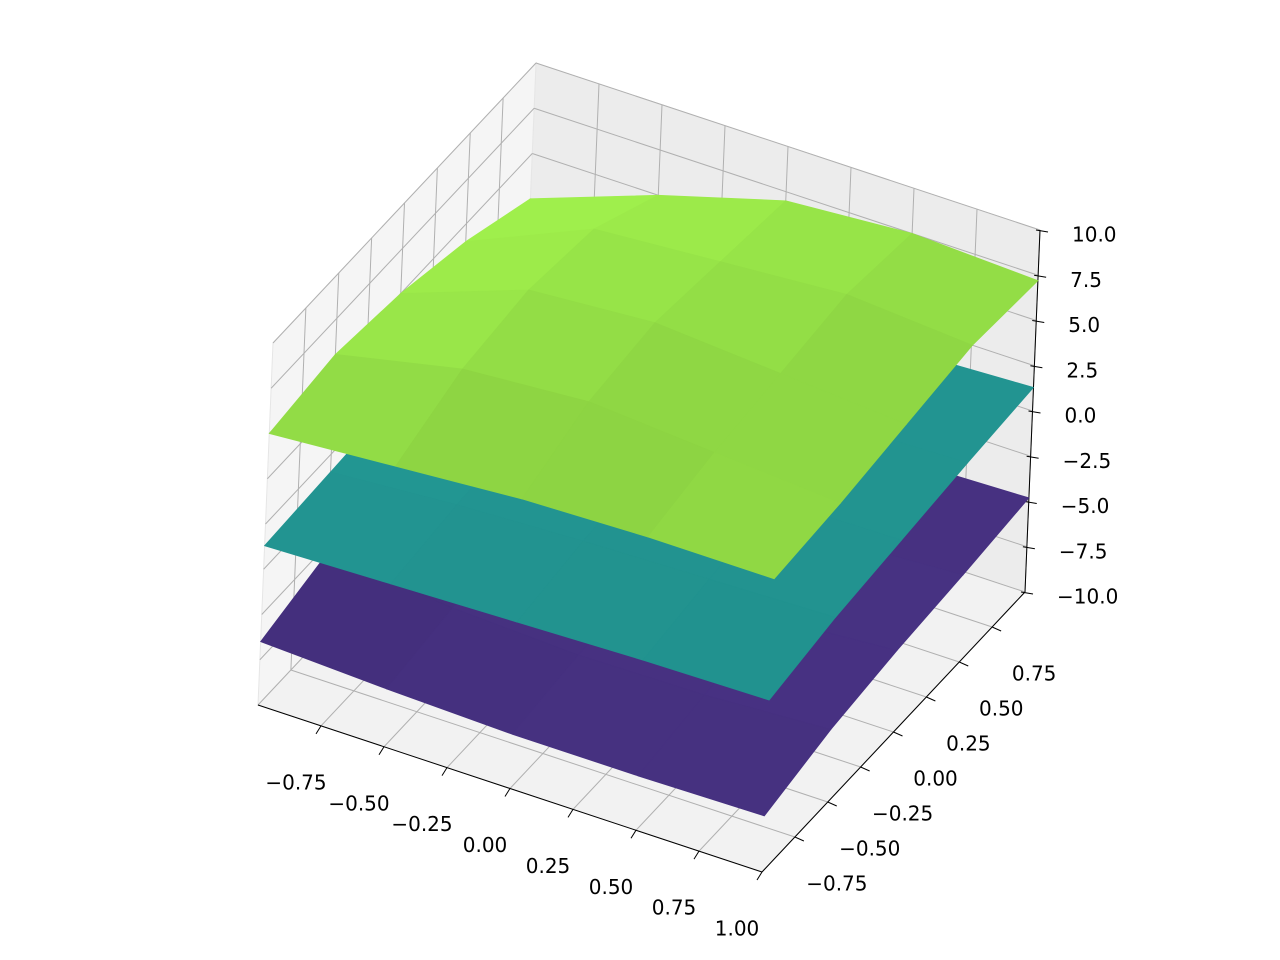  What do you see at coordinates (1084, 325) in the screenshot?
I see `z-tick-label: 5.0` at bounding box center [1084, 325].